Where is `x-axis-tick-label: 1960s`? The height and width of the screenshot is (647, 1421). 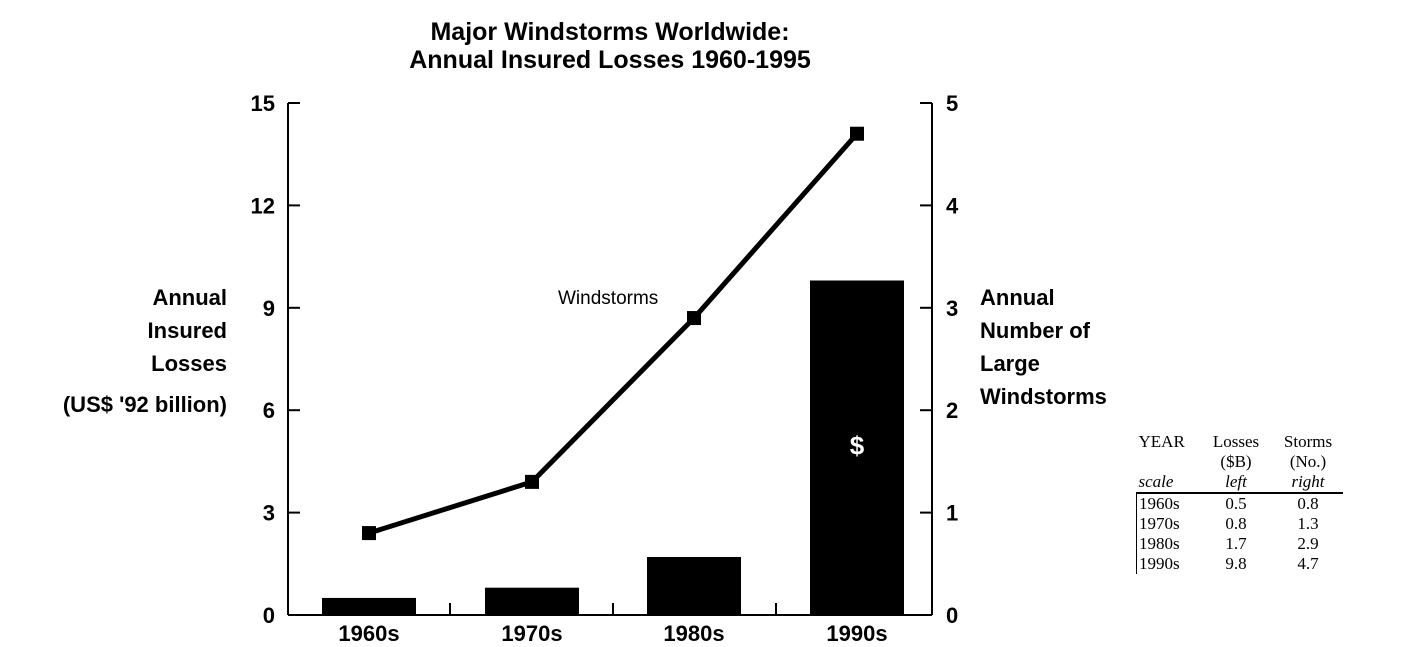
x-axis-tick-label: 1960s is located at coordinates (368, 633).